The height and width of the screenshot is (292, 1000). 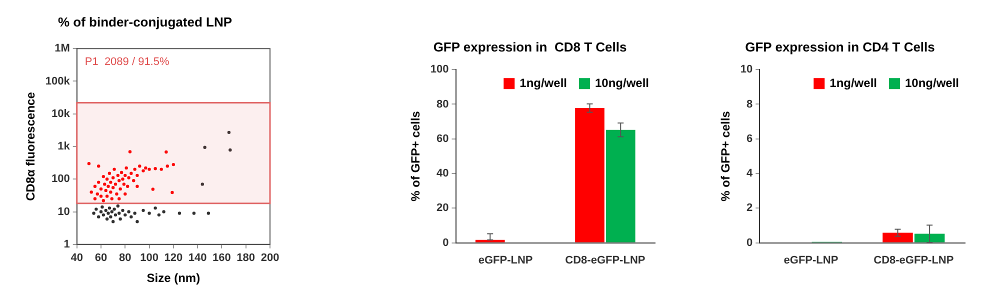 I want to click on y-axis-title: % of GFP+ cells, so click(x=415, y=156).